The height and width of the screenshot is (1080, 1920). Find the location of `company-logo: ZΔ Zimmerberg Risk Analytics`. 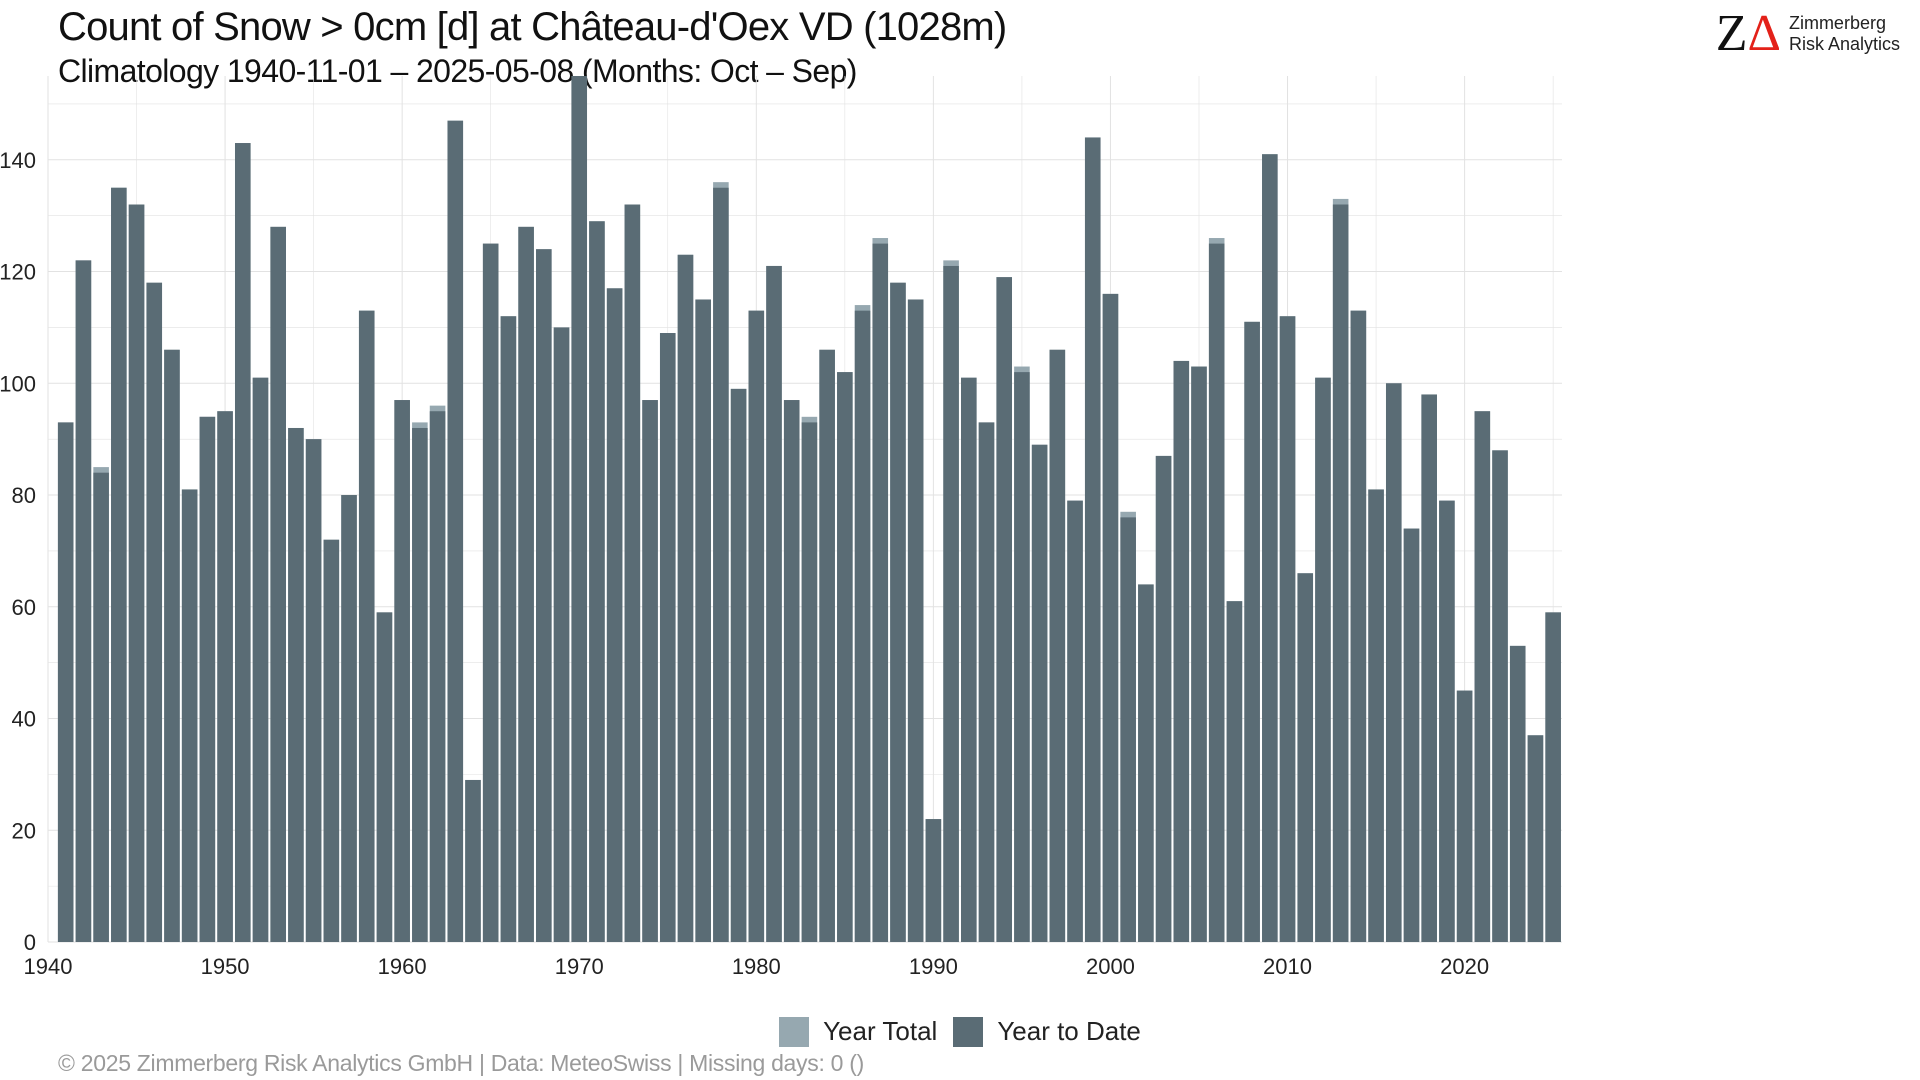

company-logo: ZΔ Zimmerberg Risk Analytics is located at coordinates (1807, 33).